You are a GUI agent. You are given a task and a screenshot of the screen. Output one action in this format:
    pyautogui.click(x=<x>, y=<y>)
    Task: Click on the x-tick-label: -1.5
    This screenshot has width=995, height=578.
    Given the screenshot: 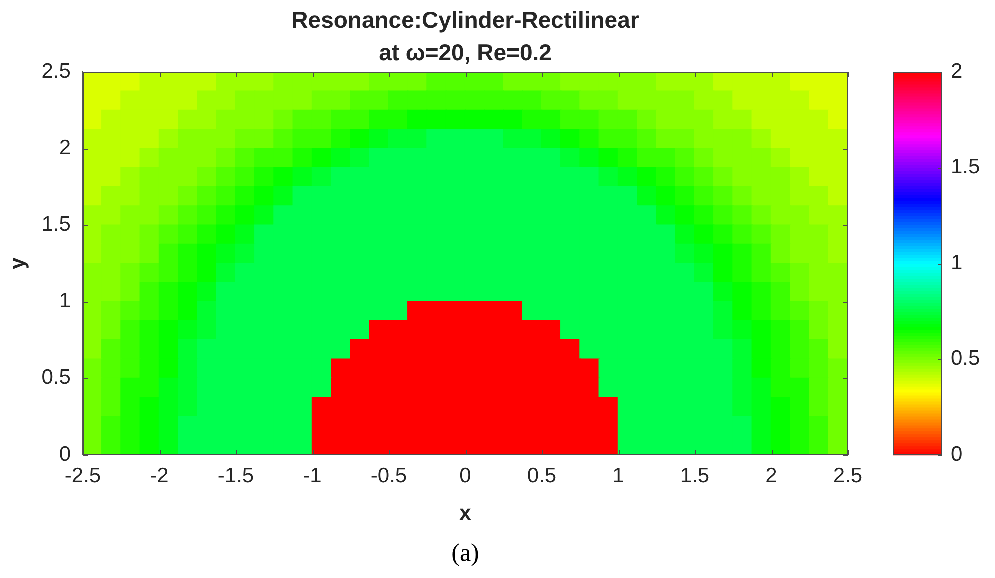 What is the action you would take?
    pyautogui.click(x=236, y=476)
    